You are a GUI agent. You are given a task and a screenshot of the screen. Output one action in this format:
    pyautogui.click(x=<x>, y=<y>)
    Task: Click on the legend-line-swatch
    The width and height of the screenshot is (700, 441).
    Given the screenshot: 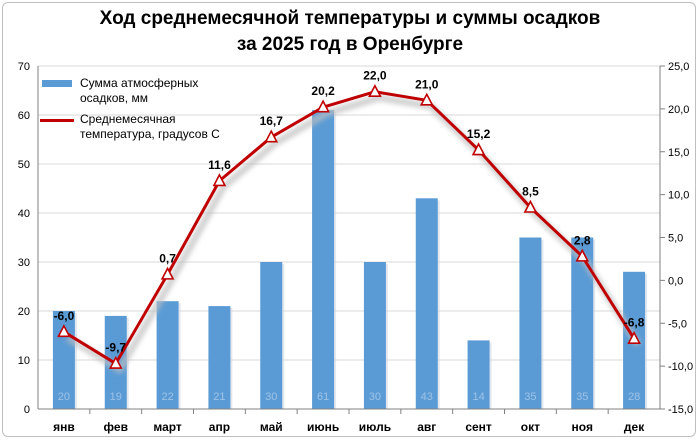 What is the action you would take?
    pyautogui.click(x=57, y=120)
    